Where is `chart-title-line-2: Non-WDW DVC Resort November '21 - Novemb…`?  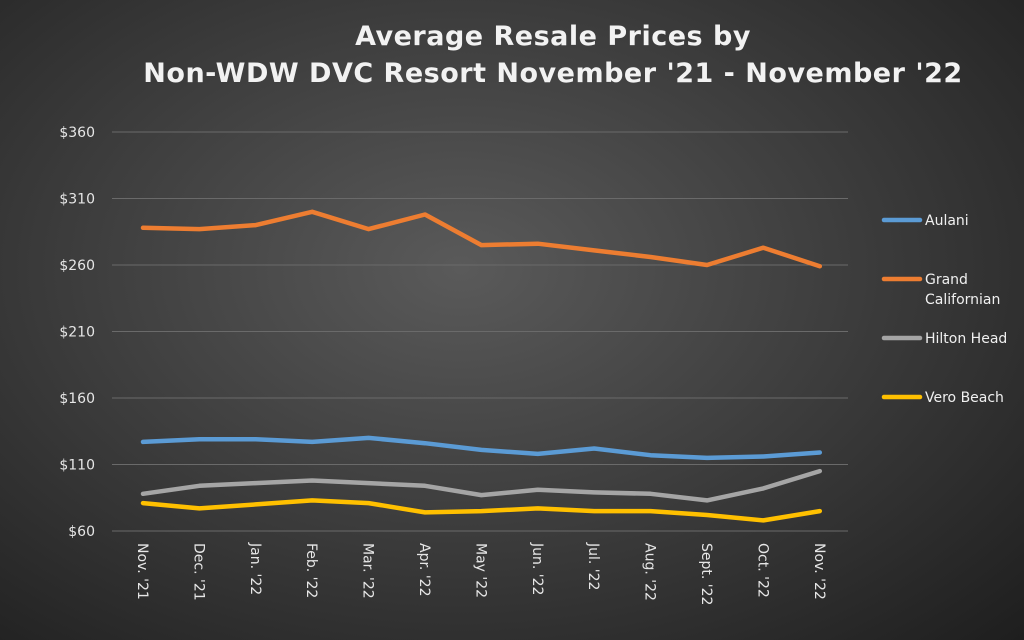 chart-title-line-2: Non-WDW DVC Resort November '21 - Novemb… is located at coordinates (552, 73).